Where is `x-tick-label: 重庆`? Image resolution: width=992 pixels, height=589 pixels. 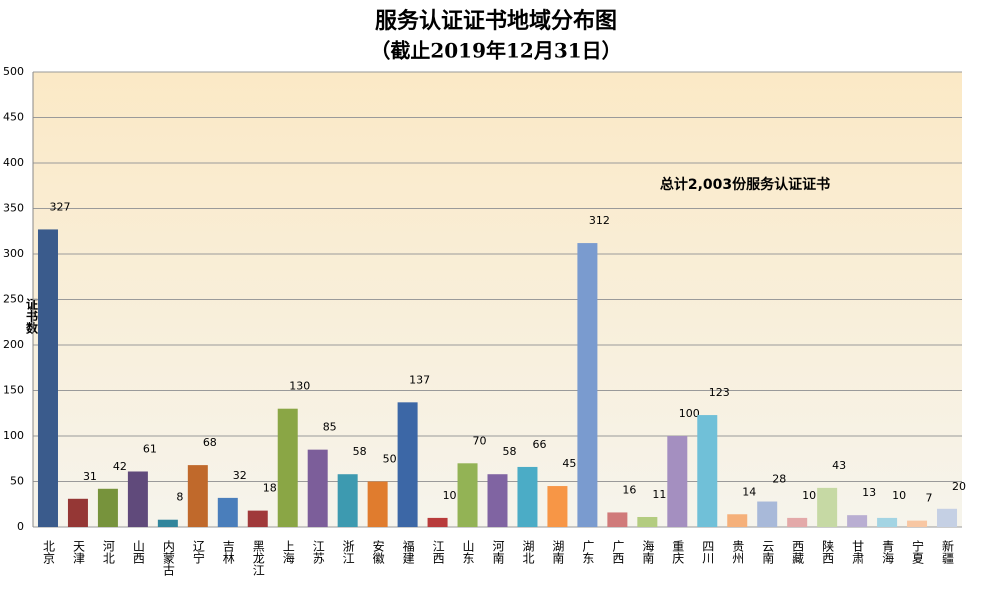 x-tick-label: 重庆 is located at coordinates (678, 552).